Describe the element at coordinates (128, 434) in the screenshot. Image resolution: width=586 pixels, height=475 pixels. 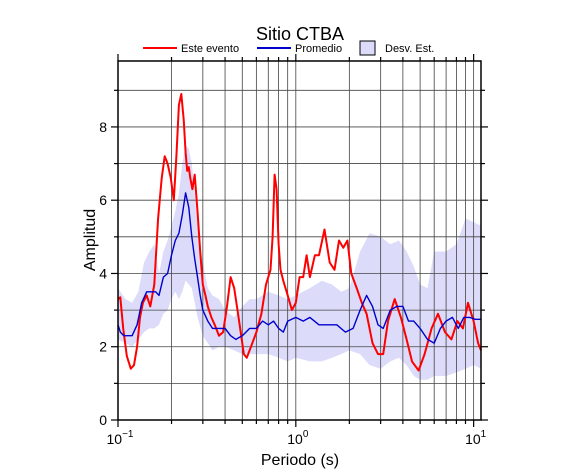
I see `x-tick-label-exponent: −1` at that location.